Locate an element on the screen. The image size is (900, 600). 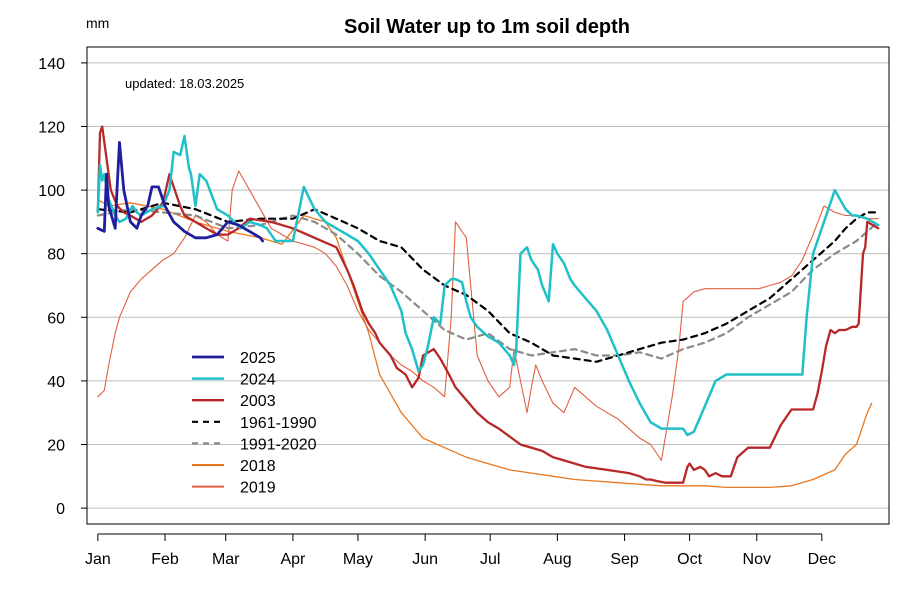
month-label: Aug is located at coordinates (557, 559).